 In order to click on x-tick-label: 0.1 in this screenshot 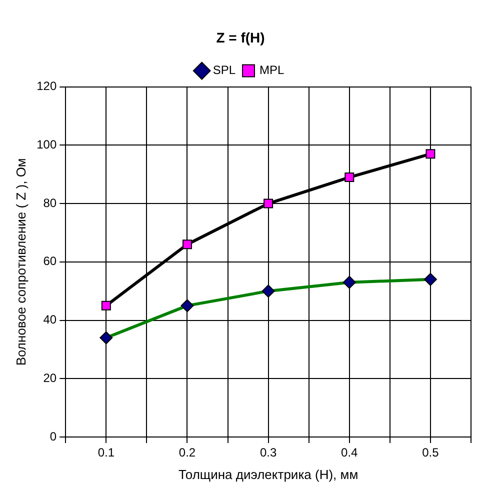, I will do `click(106, 453)`.